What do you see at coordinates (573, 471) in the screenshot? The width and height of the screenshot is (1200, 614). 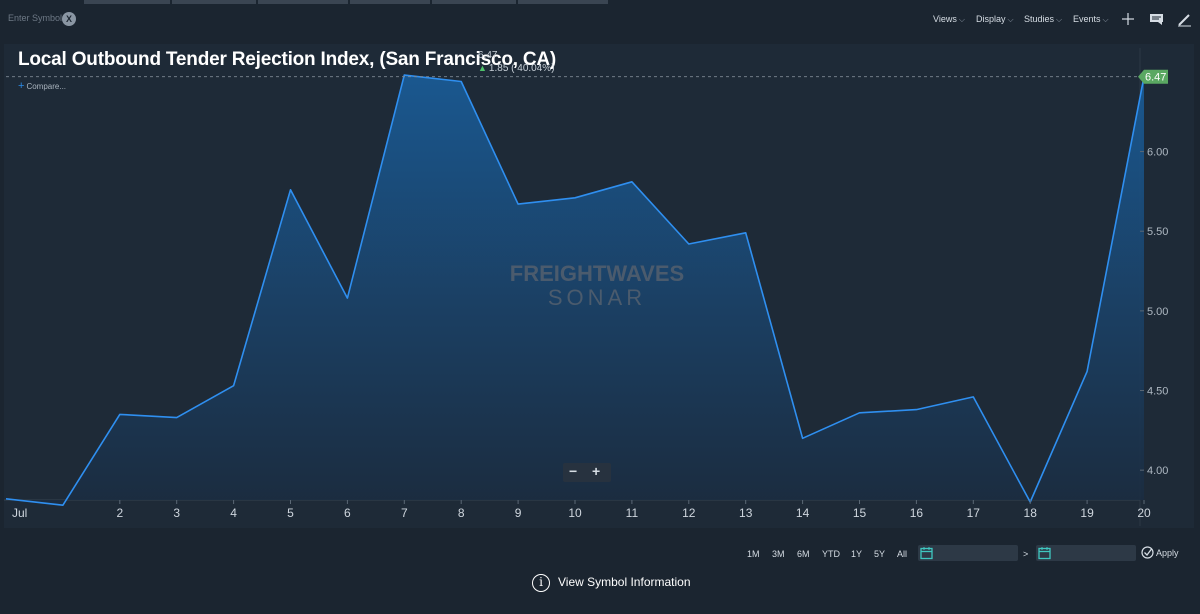 I see `zoom-out-button: −` at bounding box center [573, 471].